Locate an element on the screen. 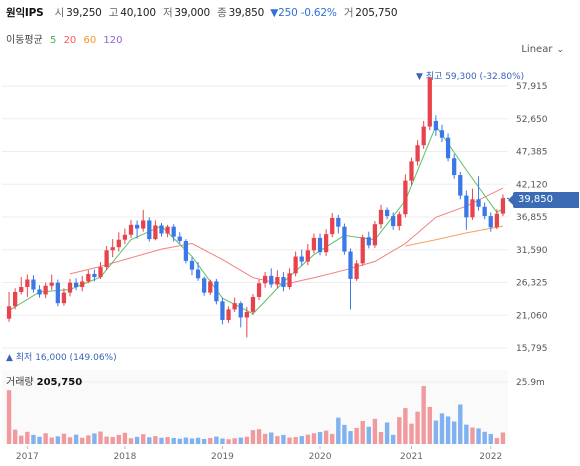 The width and height of the screenshot is (580, 466). ma5-period: 5 is located at coordinates (53, 40).